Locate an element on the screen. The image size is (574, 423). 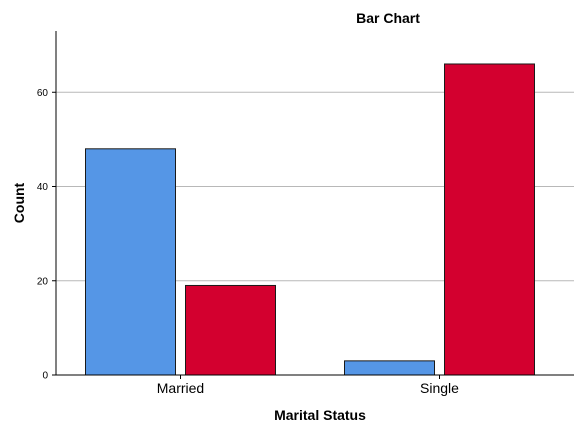
y-tick-label: 0 is located at coordinates (45, 376).